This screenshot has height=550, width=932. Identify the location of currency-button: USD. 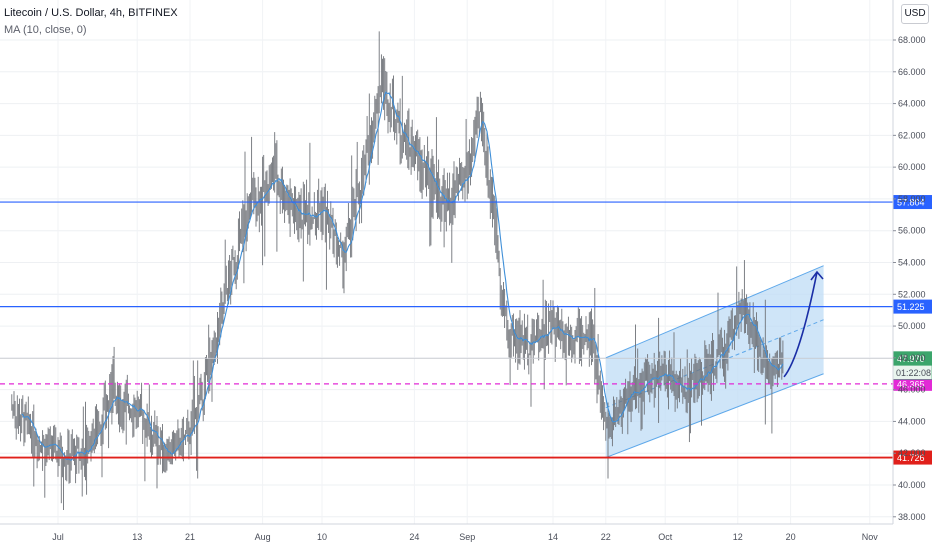
(915, 14).